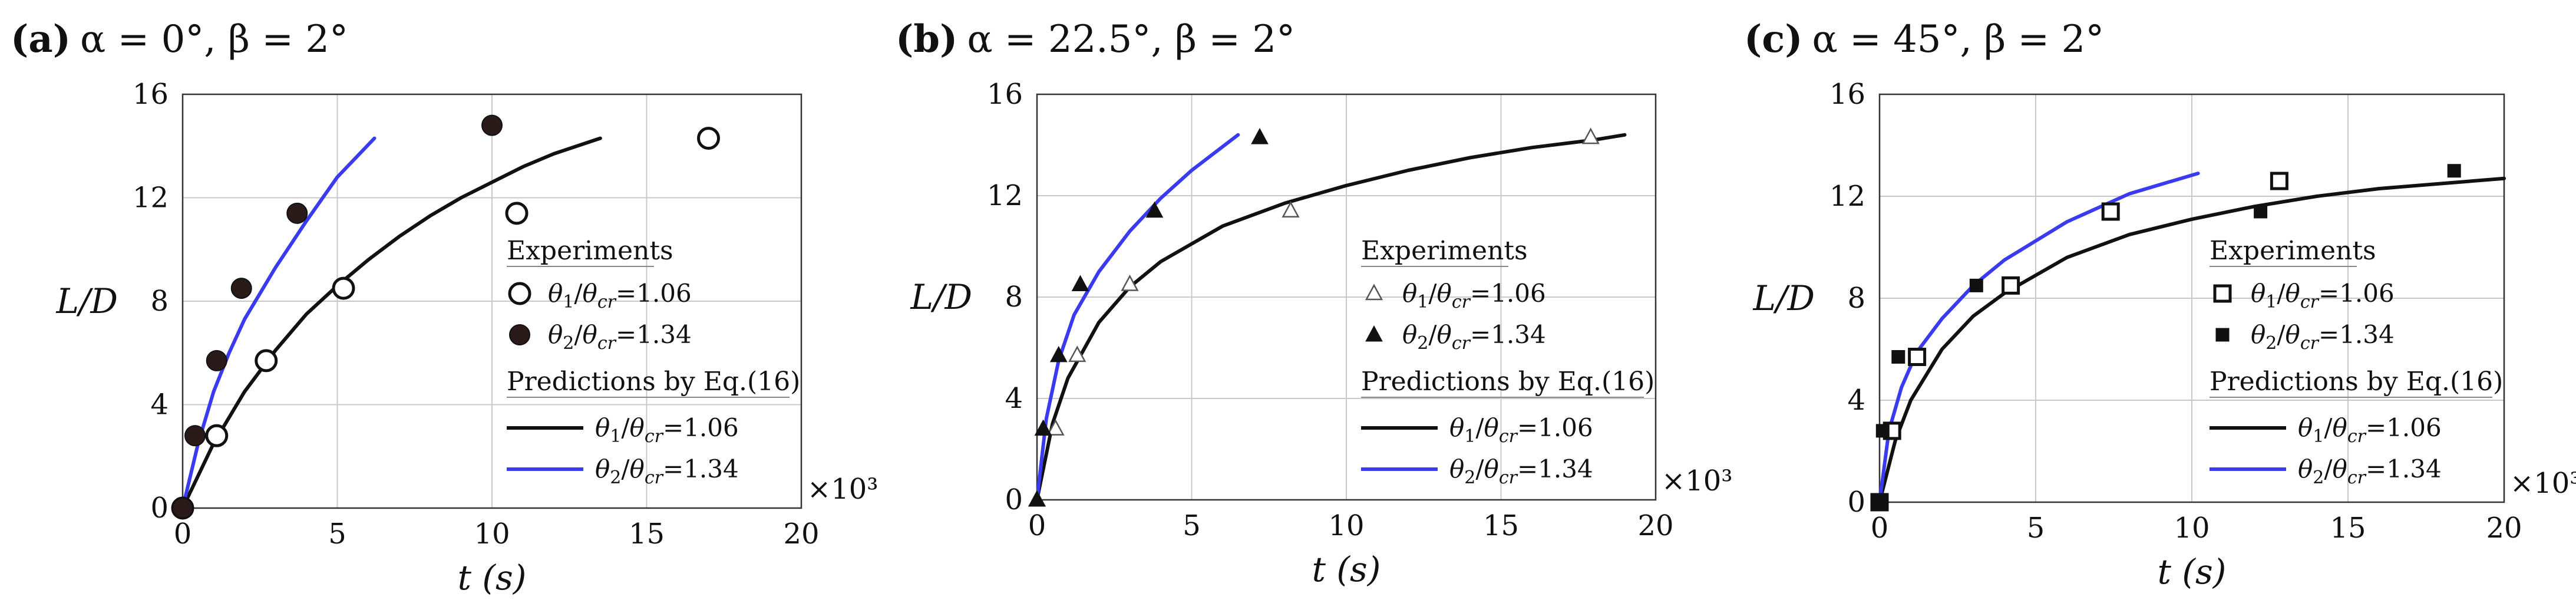 This screenshot has width=2576, height=613. I want to click on y-tick-label: 4, so click(159, 404).